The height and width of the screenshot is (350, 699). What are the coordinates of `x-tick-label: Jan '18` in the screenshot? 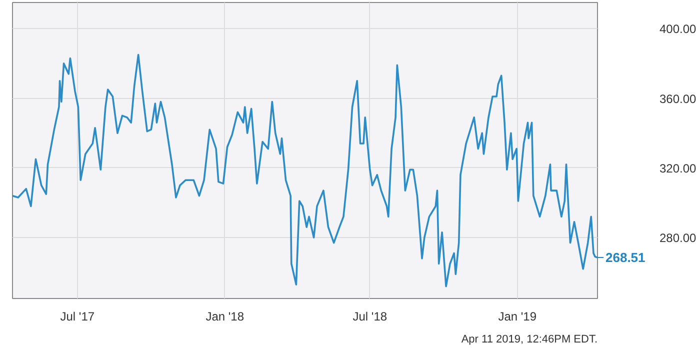 It's located at (225, 317).